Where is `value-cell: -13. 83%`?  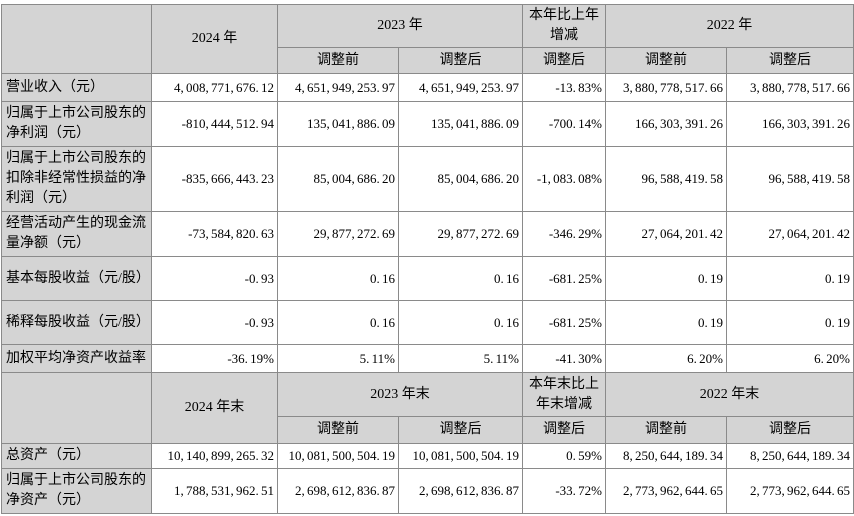
value-cell: -13. 83% is located at coordinates (564, 87).